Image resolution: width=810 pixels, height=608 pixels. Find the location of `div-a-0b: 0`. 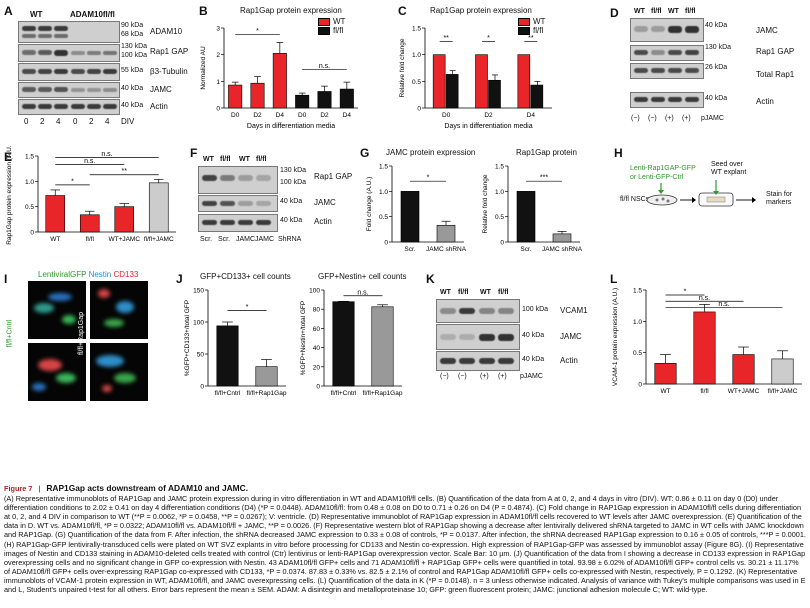

div-a-0b: 0 is located at coordinates (75, 121).